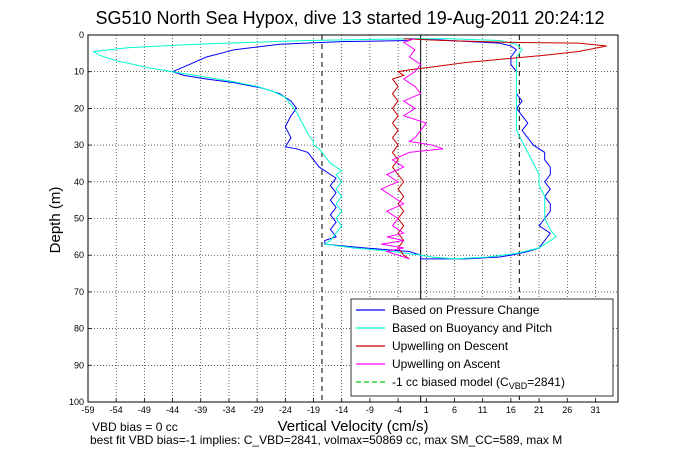 This screenshot has height=454, width=681. What do you see at coordinates (353, 426) in the screenshot?
I see `x-axis-label: Vertical Velocity (cm/s)` at bounding box center [353, 426].